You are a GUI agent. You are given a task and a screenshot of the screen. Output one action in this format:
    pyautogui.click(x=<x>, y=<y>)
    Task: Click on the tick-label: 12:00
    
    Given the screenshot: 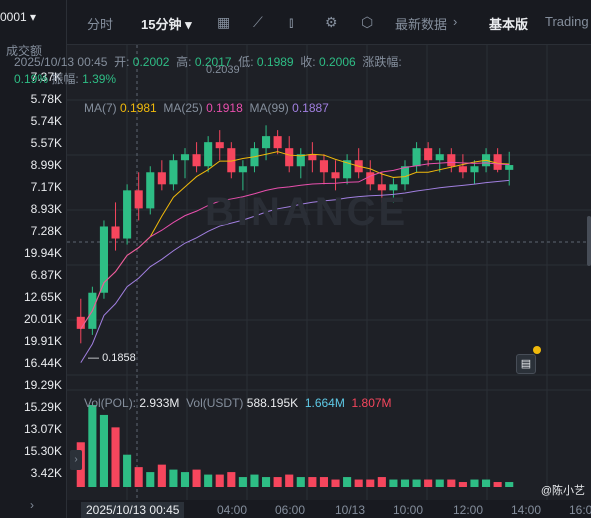 What is the action you would take?
    pyautogui.click(x=468, y=510)
    